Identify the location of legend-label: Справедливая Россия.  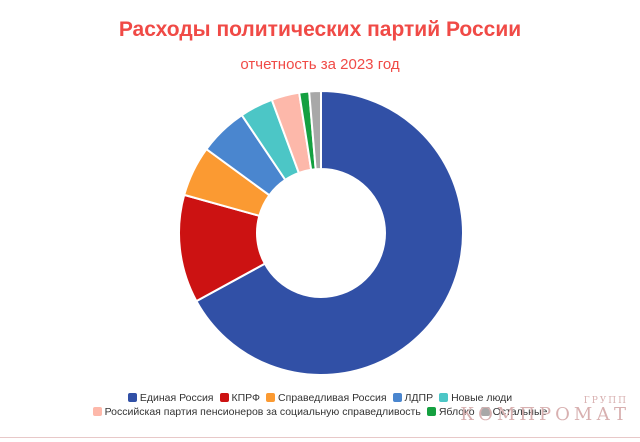
(332, 398).